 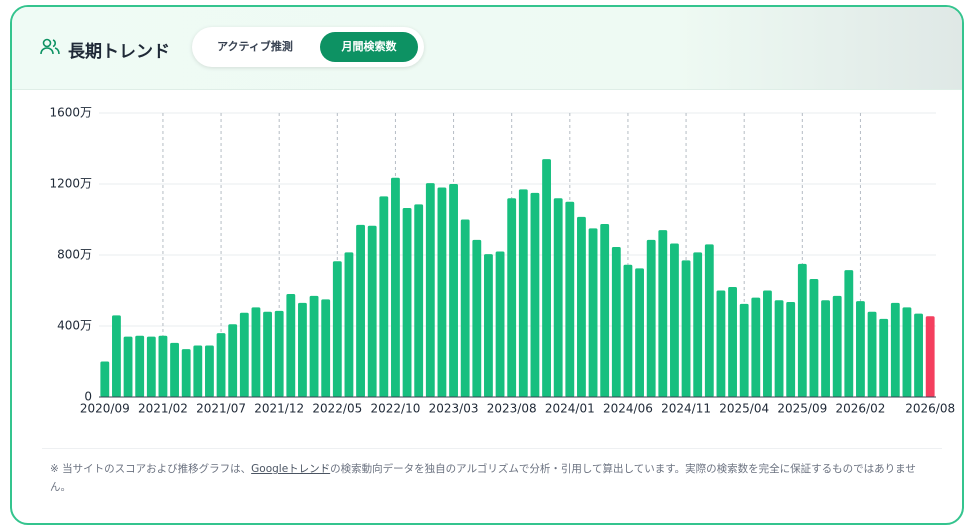 I want to click on x-tick-label: 2025/09, so click(x=802, y=409).